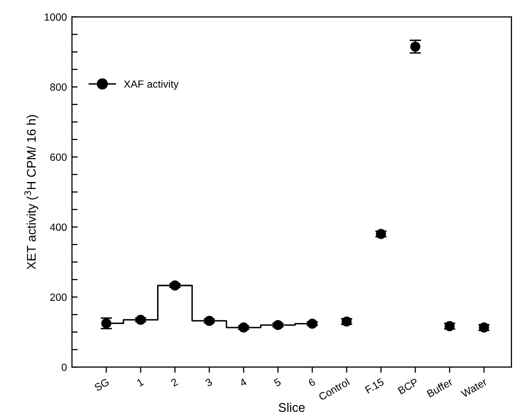  I want to click on x-tick-label: 3, so click(208, 382).